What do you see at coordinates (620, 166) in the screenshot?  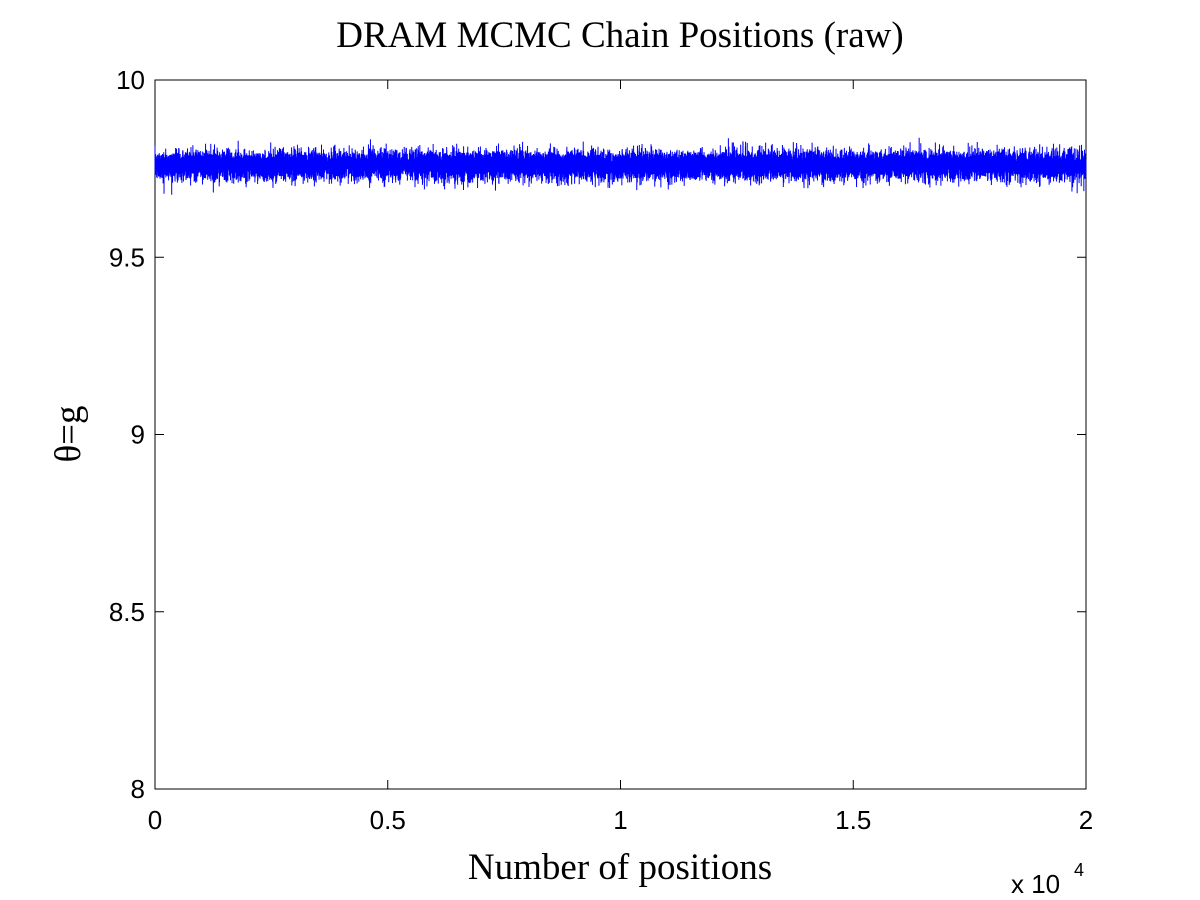 I see `series-chain-line` at bounding box center [620, 166].